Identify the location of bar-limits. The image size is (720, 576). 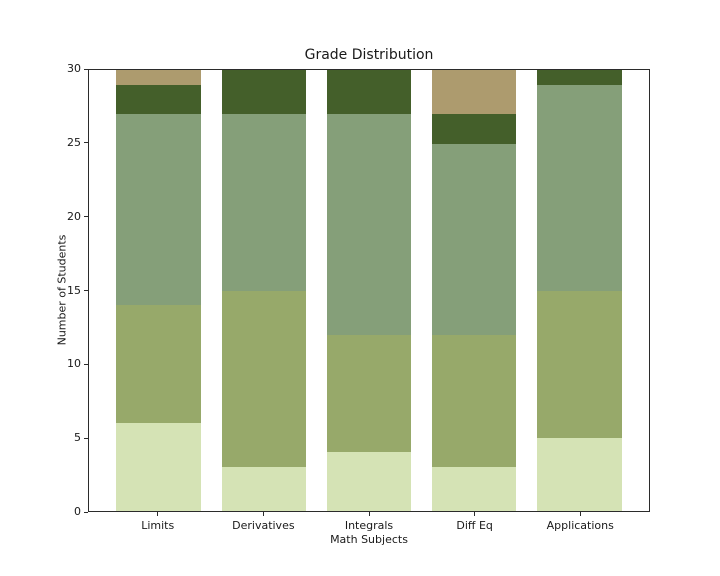
(158, 290).